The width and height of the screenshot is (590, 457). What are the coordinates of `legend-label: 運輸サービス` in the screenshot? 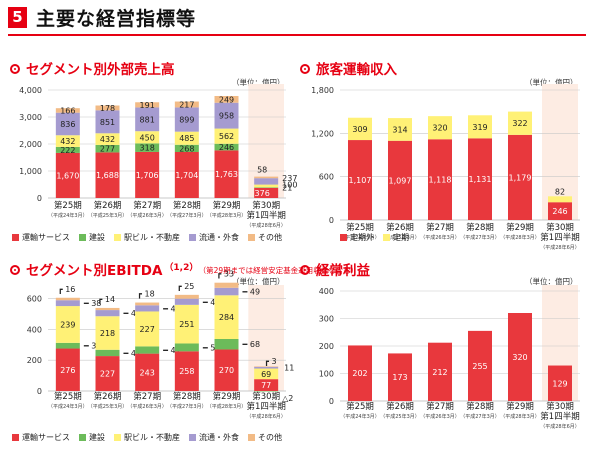 It's located at (46, 237).